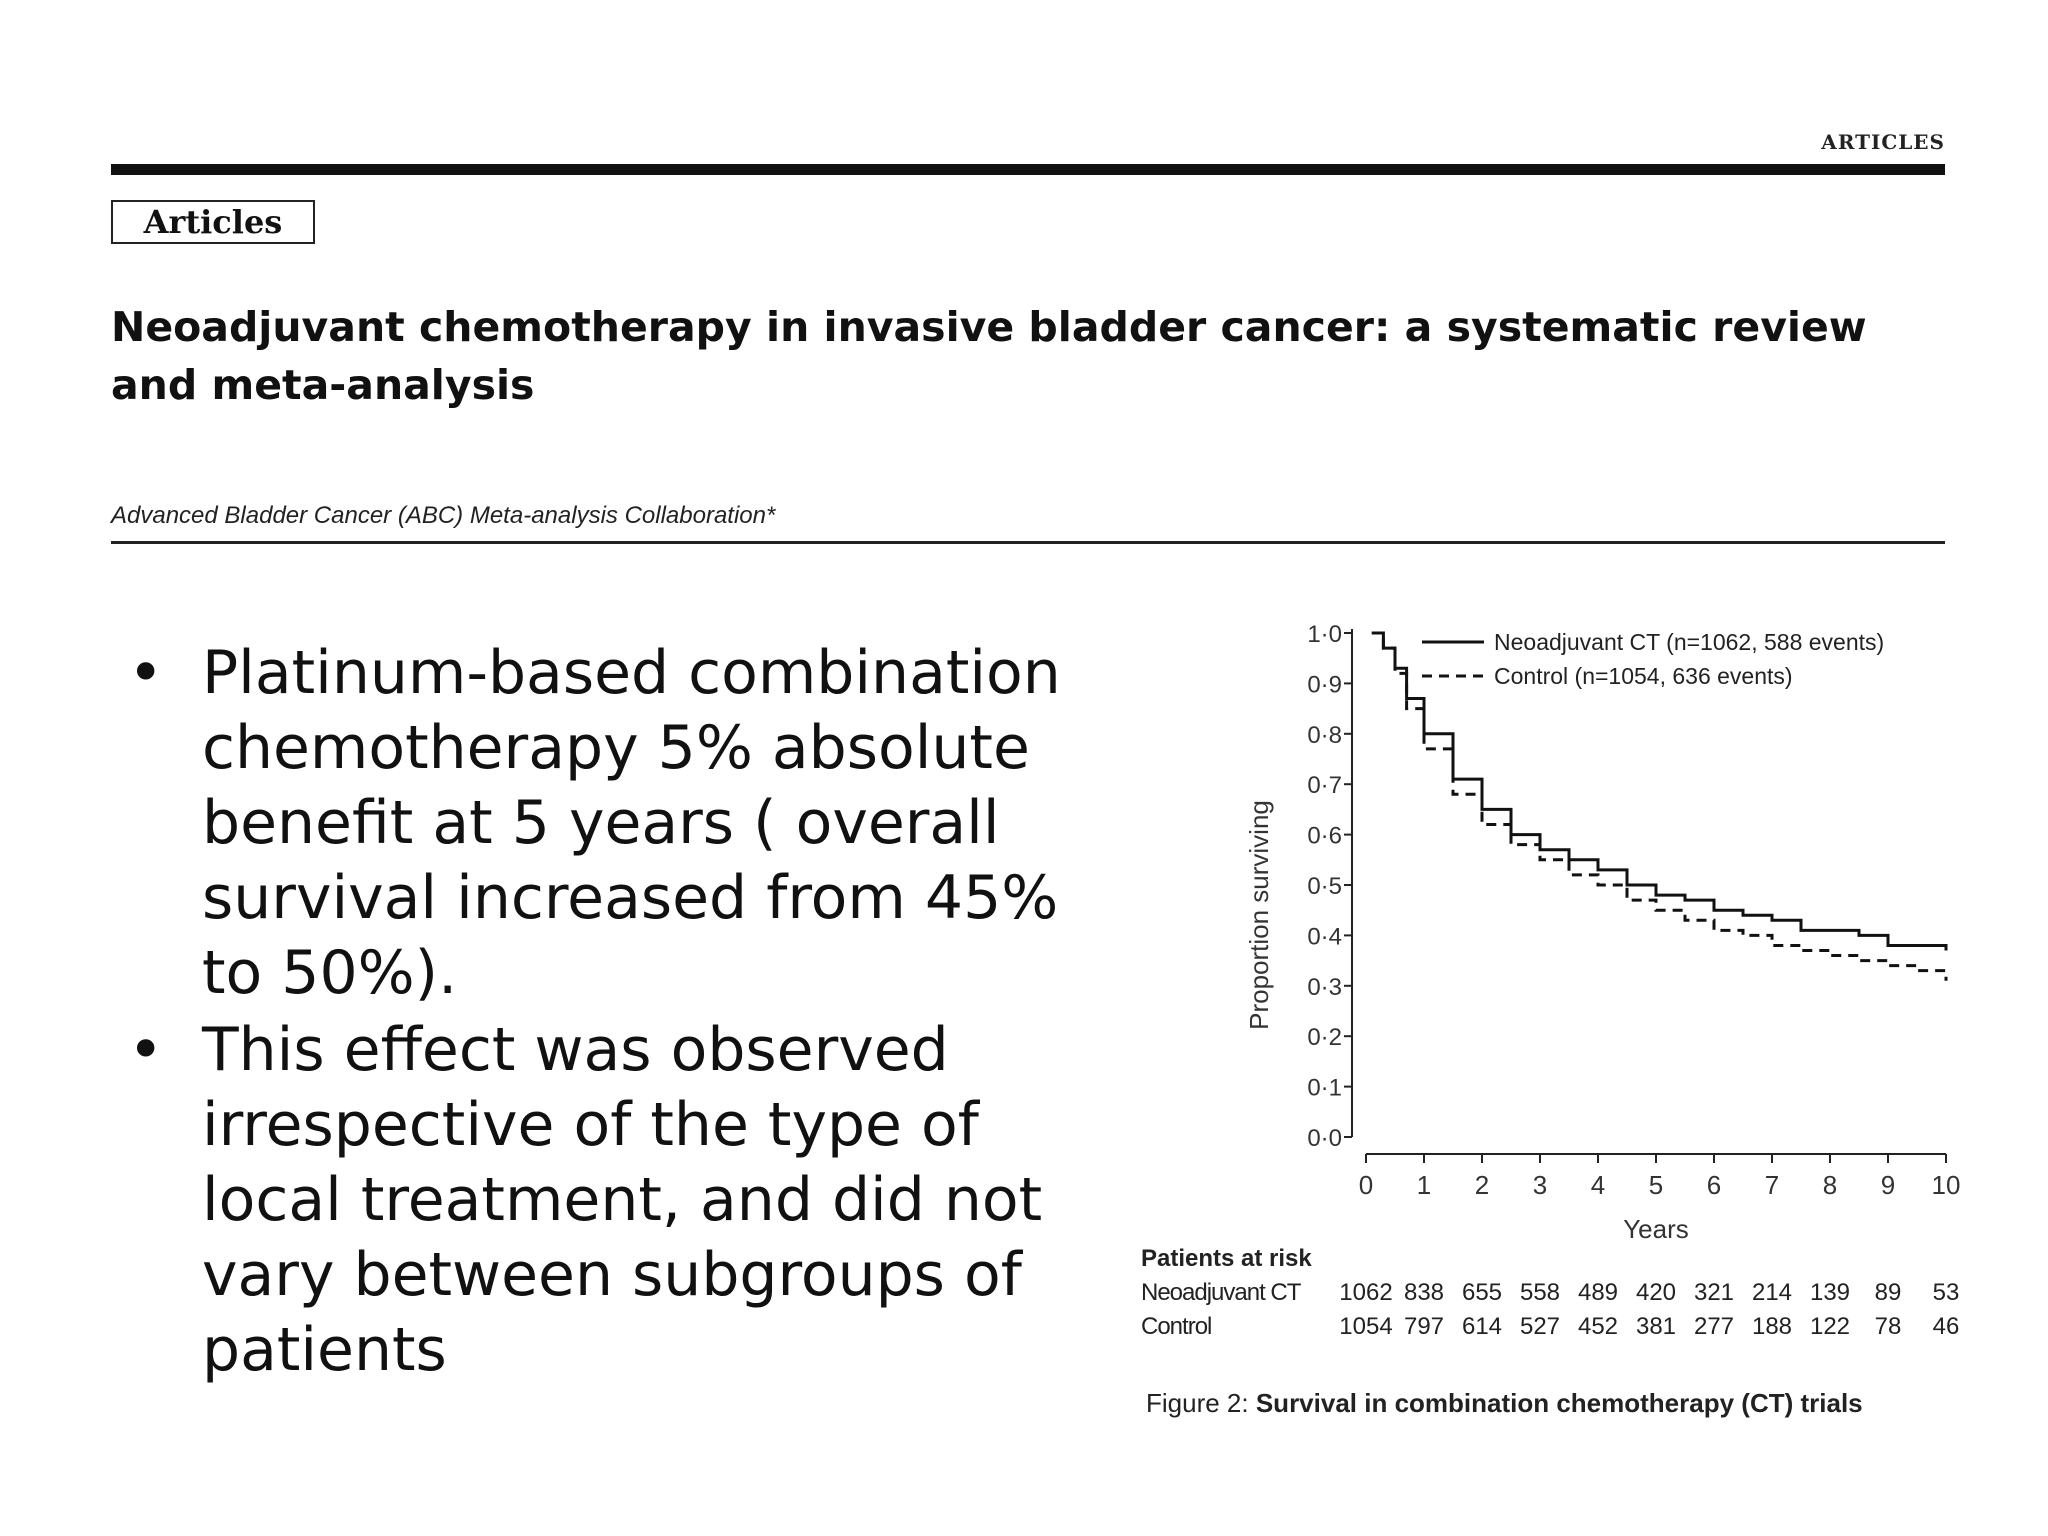 The image size is (2048, 1536). I want to click on figure-caption-prefix: Figure 2:, so click(1197, 1403).